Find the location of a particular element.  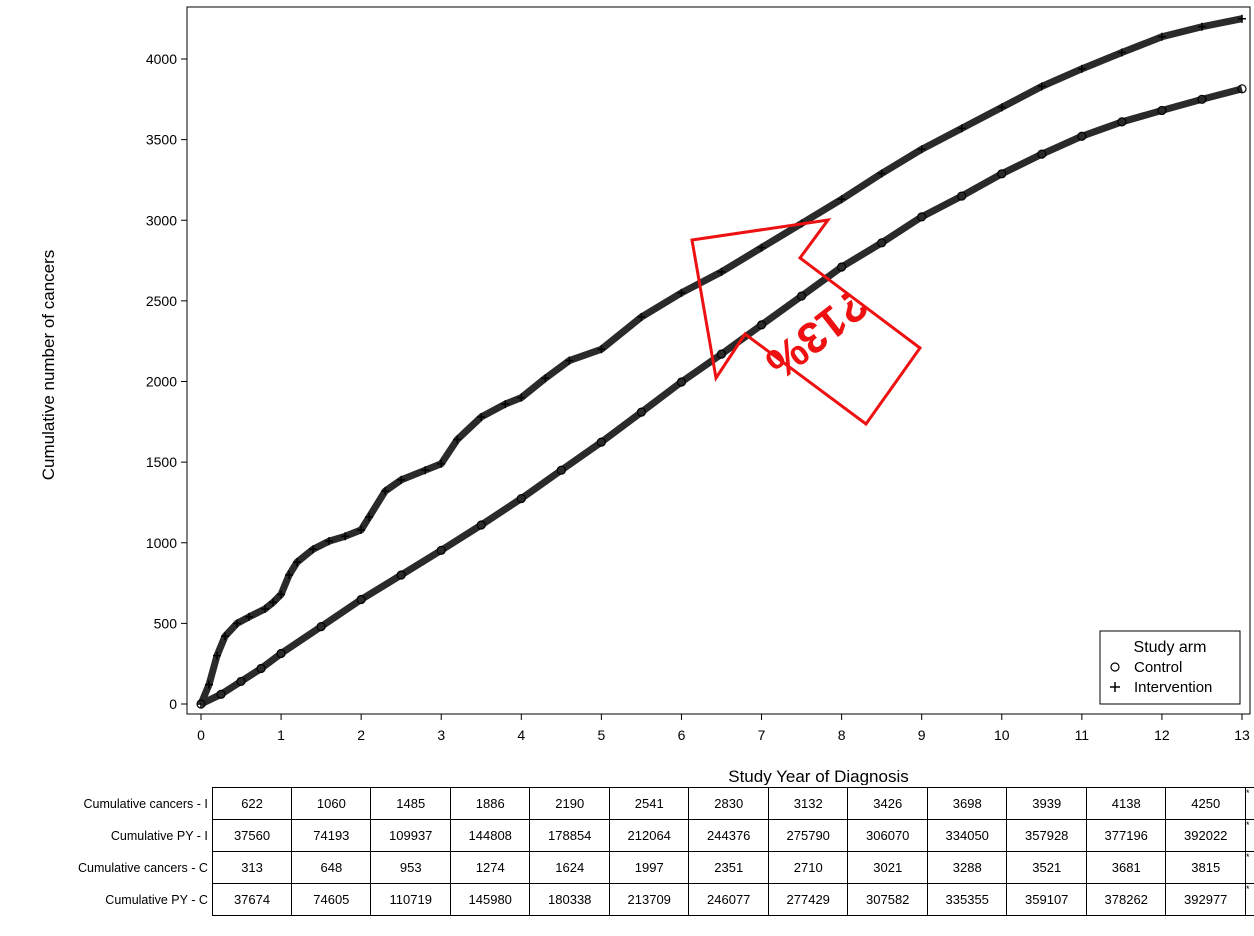

table-cell: 359107 is located at coordinates (1046, 899).